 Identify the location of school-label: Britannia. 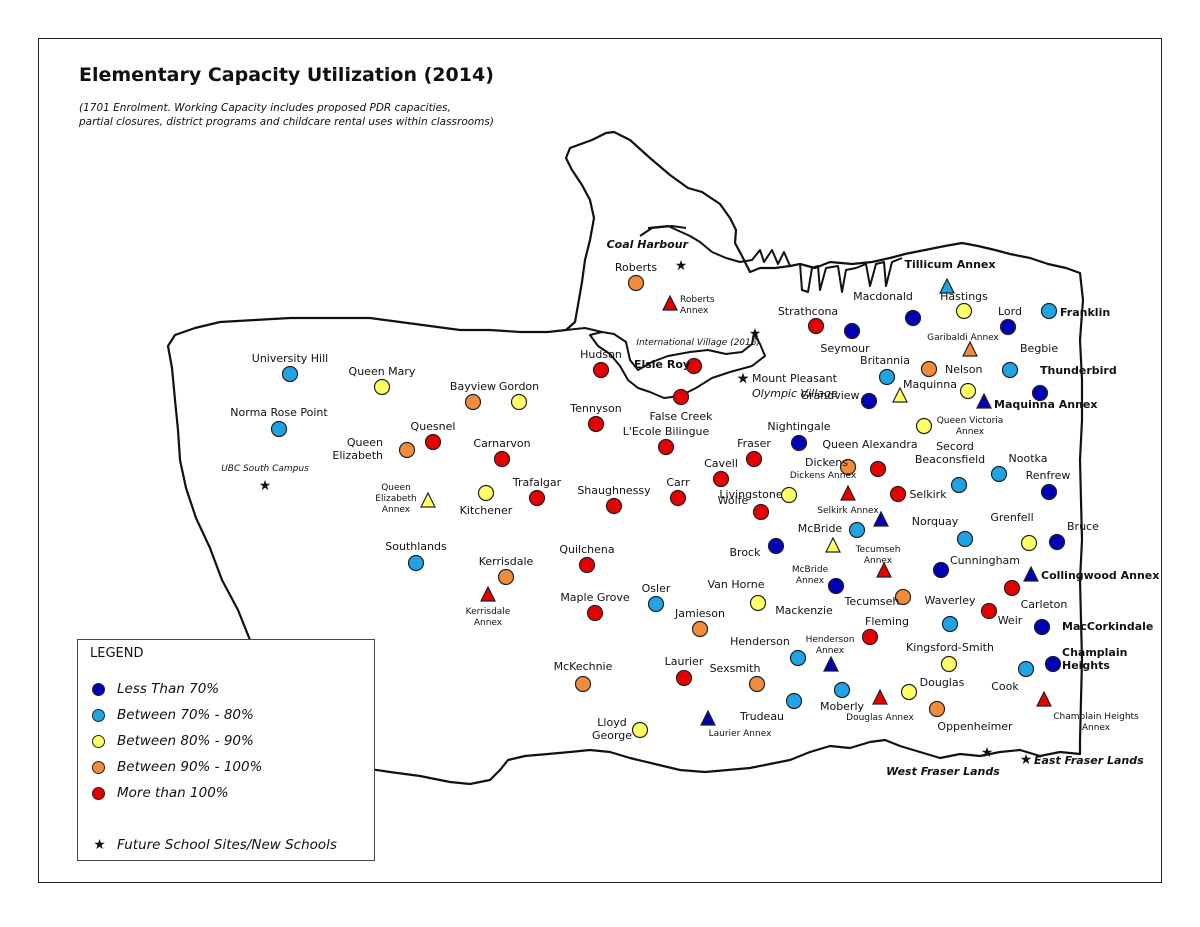
(885, 360).